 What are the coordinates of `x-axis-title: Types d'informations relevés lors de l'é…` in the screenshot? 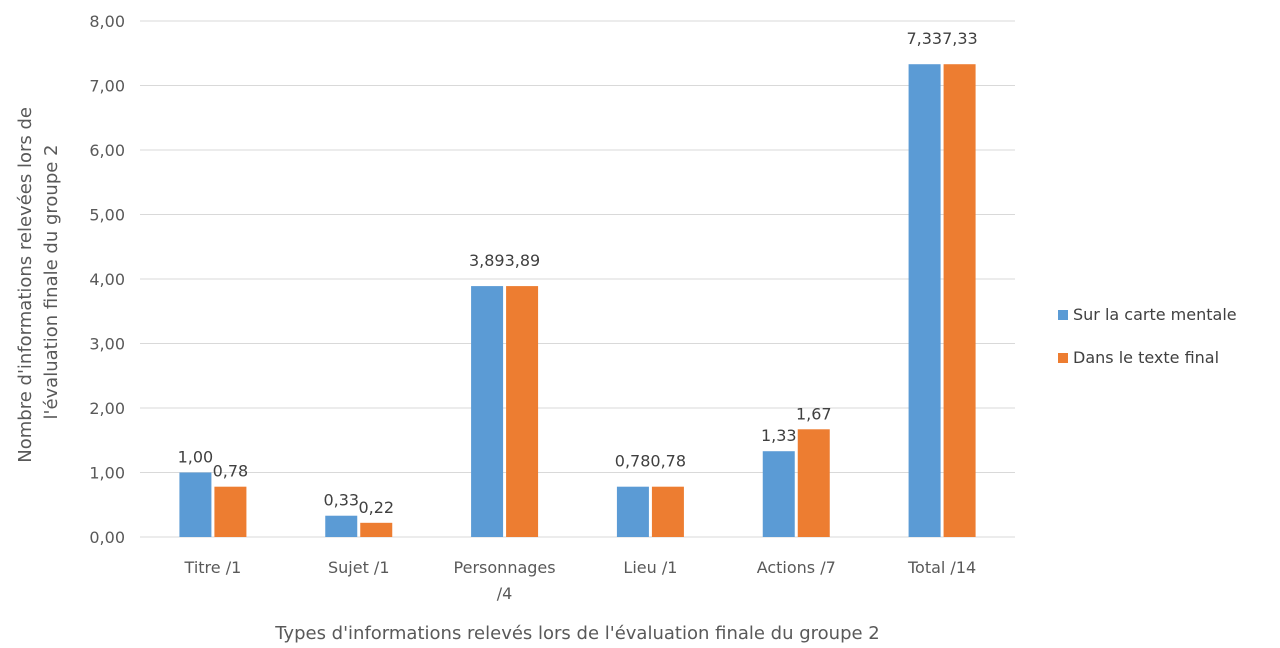 It's located at (577, 633).